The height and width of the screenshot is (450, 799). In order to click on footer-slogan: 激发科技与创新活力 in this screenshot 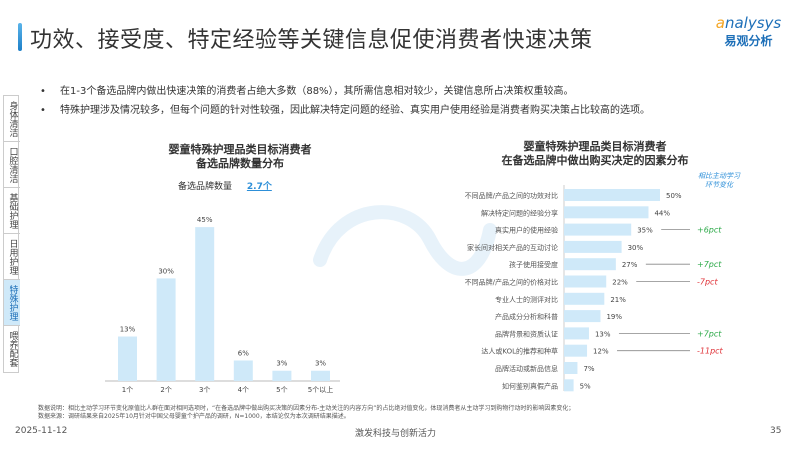, I will do `click(396, 434)`.